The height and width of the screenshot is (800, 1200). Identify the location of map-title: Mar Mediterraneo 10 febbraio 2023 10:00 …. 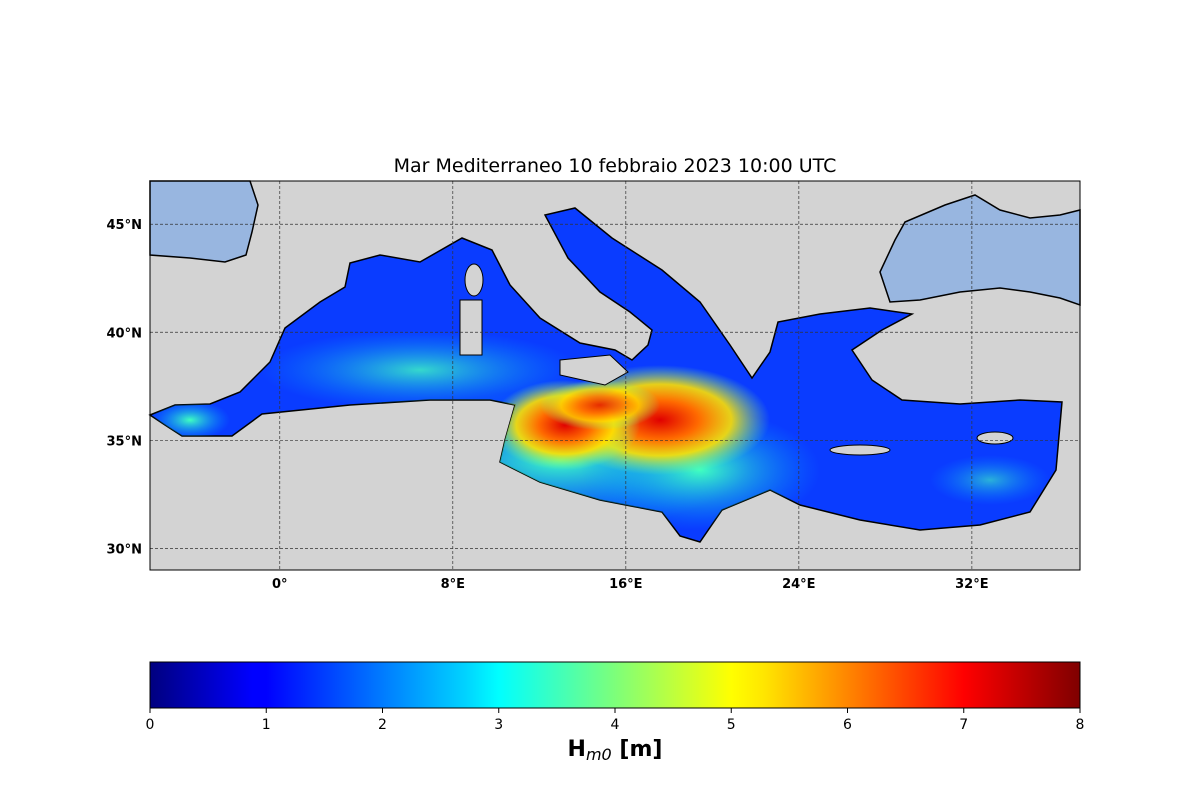
(615, 166).